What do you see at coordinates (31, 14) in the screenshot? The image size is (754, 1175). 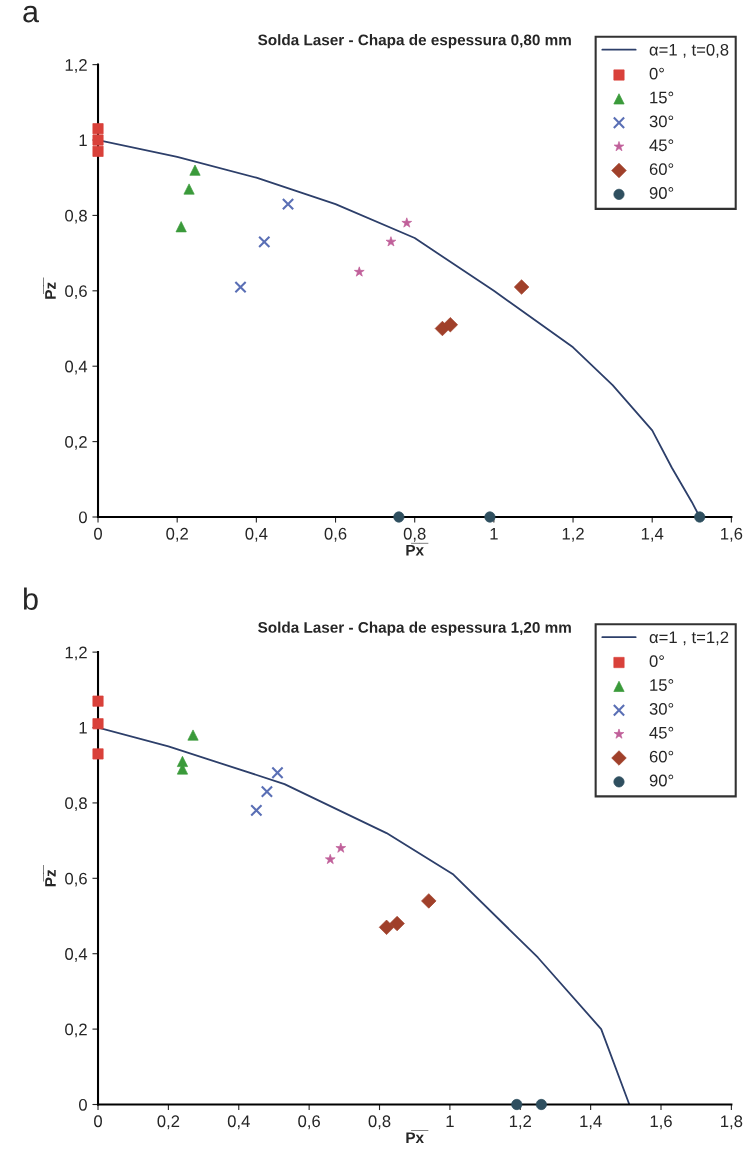 I see `text: a` at bounding box center [31, 14].